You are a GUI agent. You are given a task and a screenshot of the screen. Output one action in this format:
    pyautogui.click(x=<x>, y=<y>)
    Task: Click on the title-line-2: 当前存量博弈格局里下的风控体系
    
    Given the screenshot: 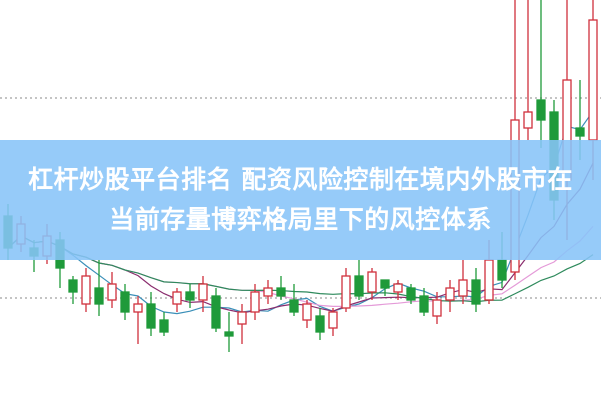 What is the action you would take?
    pyautogui.click(x=300, y=219)
    